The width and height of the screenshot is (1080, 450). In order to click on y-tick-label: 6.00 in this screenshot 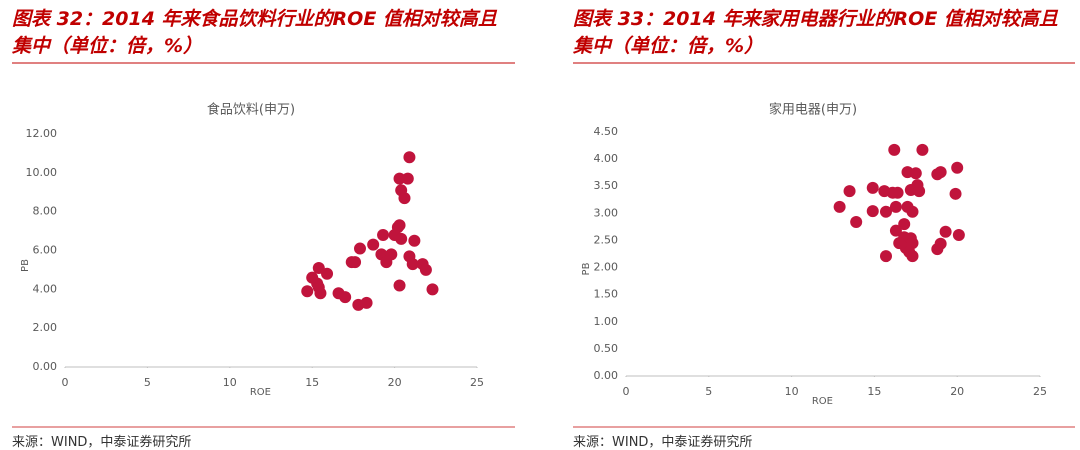, I will do `click(45, 250)`.